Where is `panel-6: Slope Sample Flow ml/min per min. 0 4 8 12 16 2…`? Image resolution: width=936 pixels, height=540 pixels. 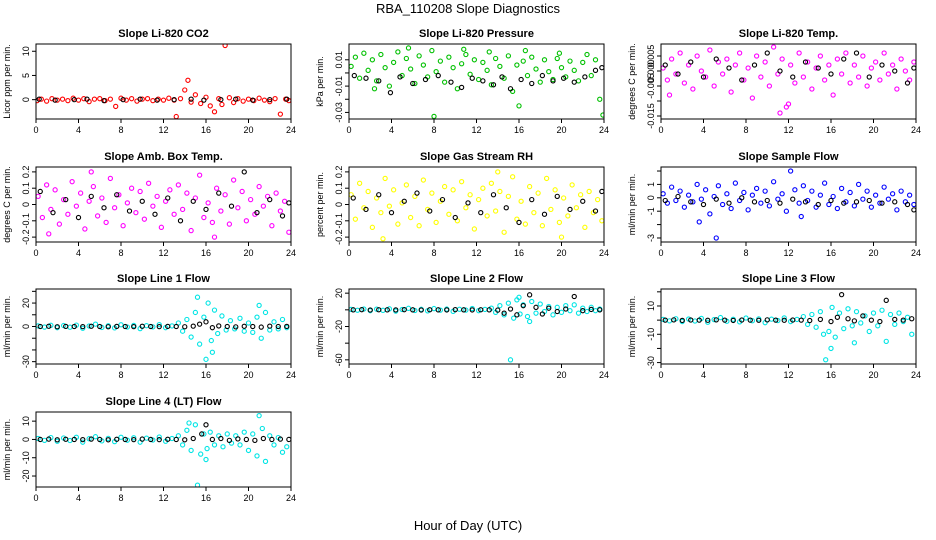 panel-6: Slope Sample Flow ml/min per min. 0 4 8 12 16 2… is located at coordinates (774, 204).